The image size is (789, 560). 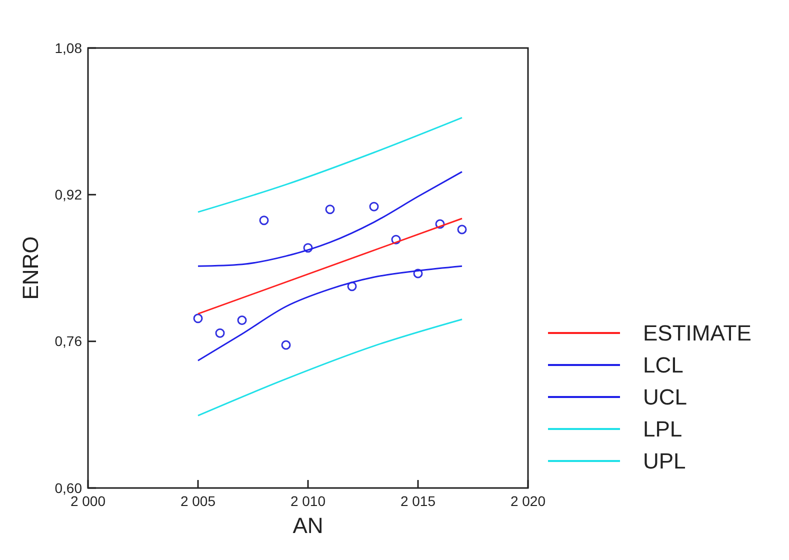 What do you see at coordinates (30, 268) in the screenshot?
I see `y-axis-title: ENRO` at bounding box center [30, 268].